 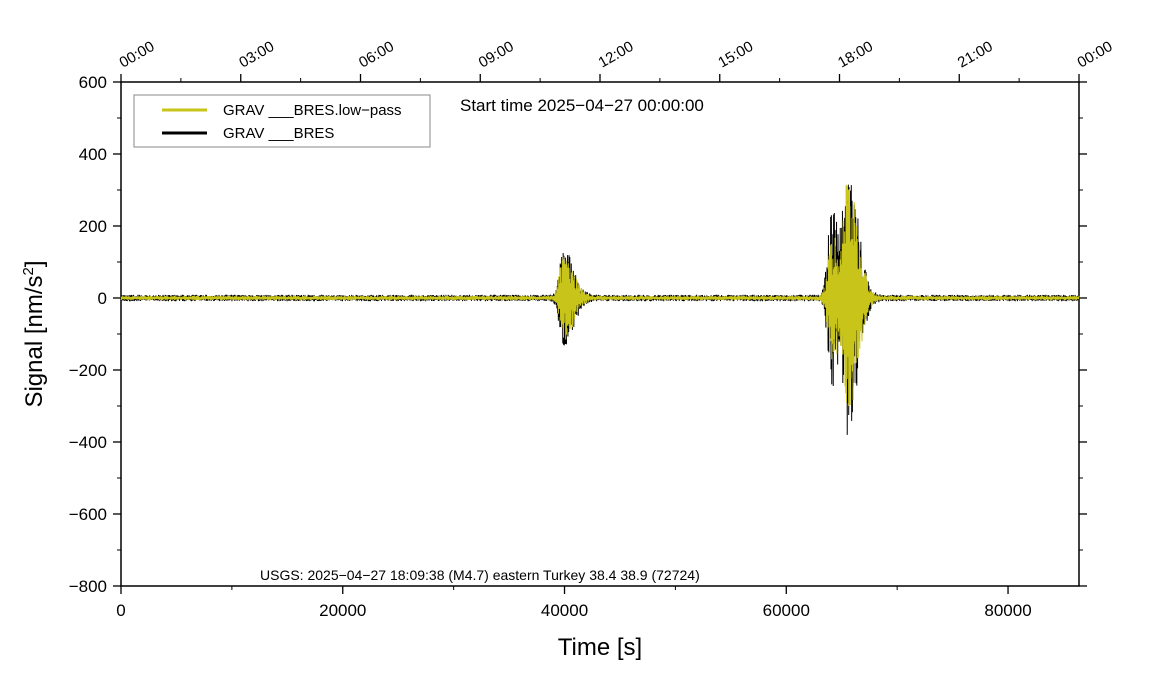 What do you see at coordinates (93, 226) in the screenshot?
I see `y-tick-label: 200` at bounding box center [93, 226].